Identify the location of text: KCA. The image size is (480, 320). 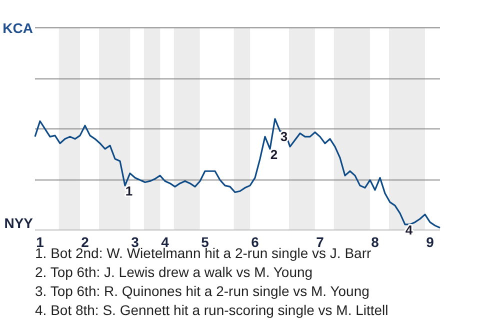
(17, 28).